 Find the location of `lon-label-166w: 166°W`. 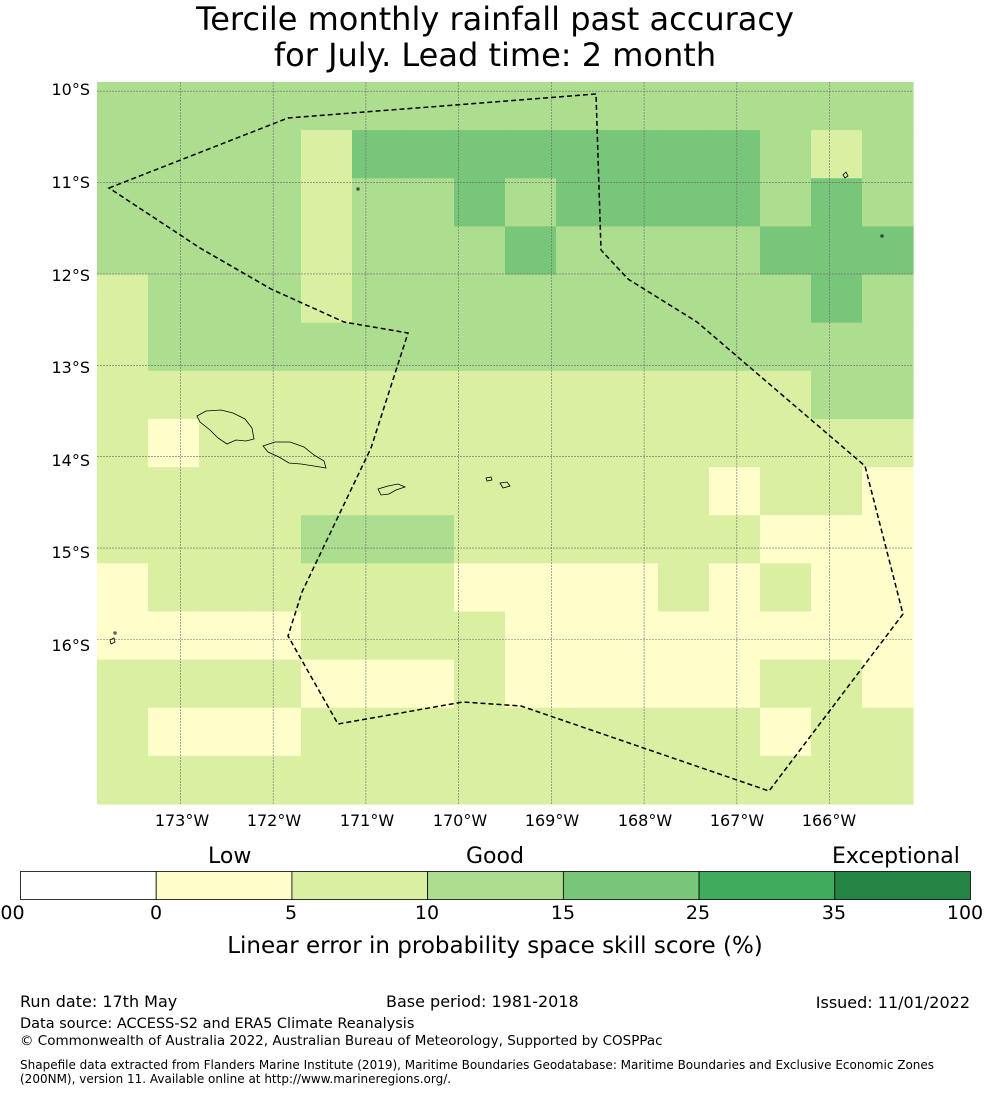

lon-label-166w: 166°W is located at coordinates (829, 820).